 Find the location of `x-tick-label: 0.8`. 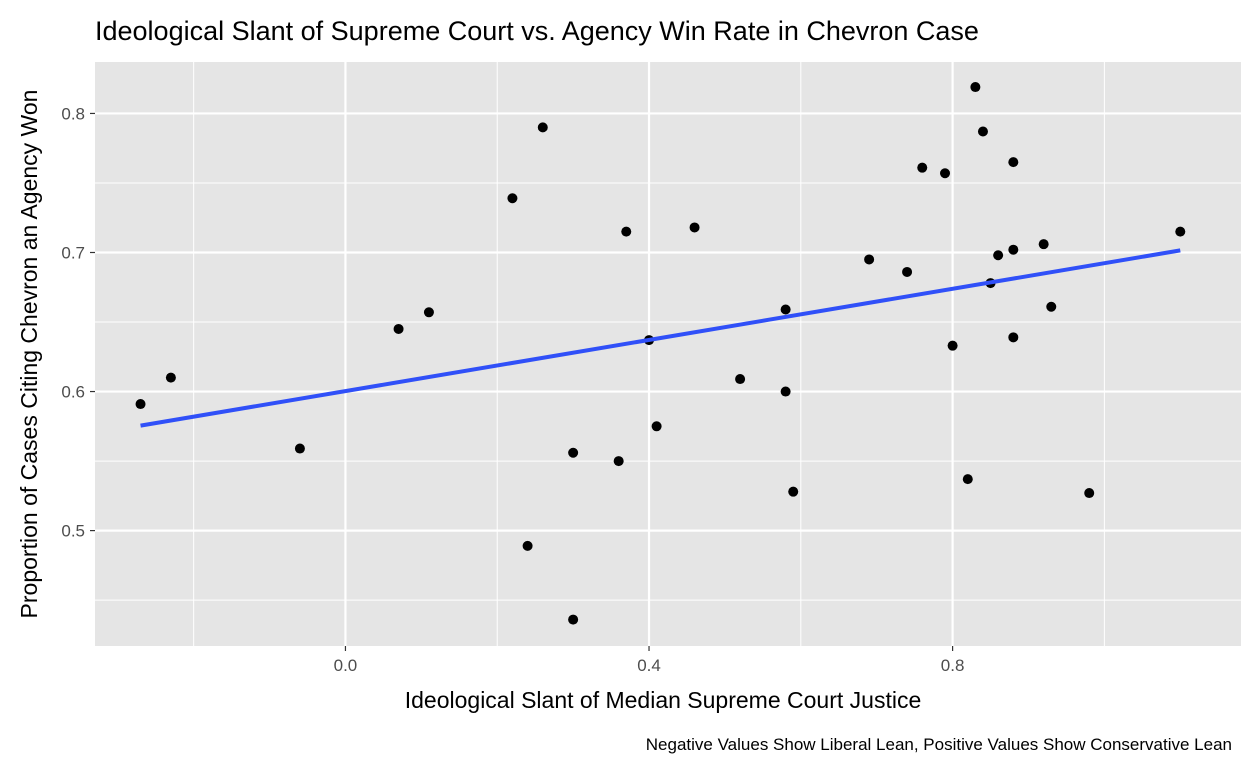

x-tick-label: 0.8 is located at coordinates (953, 665).